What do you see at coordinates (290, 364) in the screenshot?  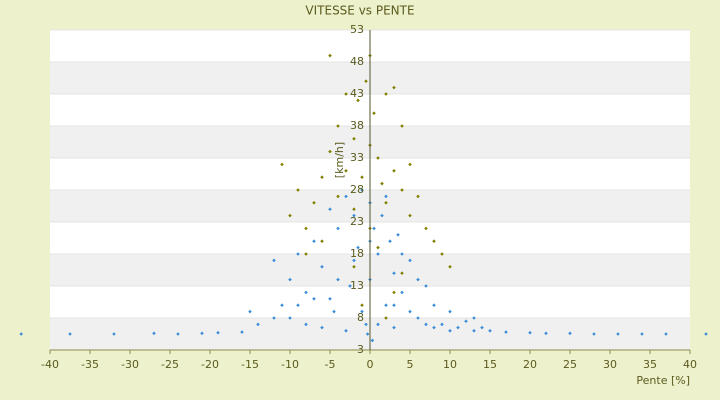 I see `x-tick-label: -10` at bounding box center [290, 364].